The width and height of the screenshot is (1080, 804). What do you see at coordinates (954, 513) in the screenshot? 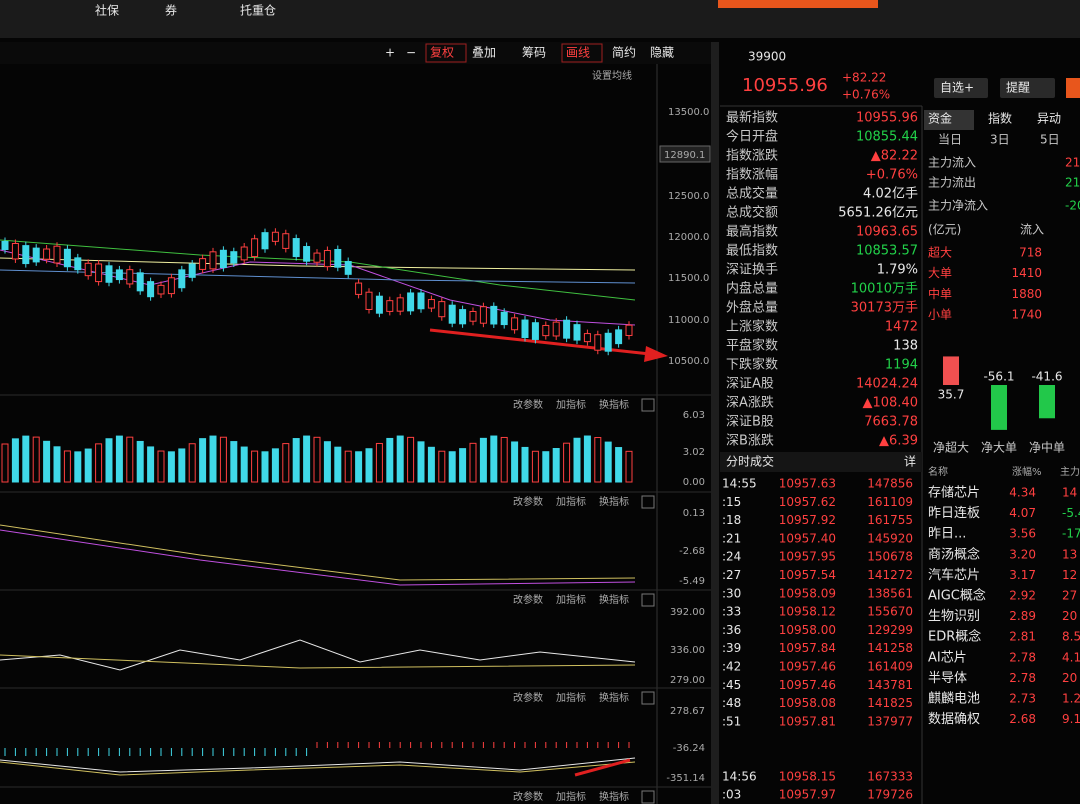
I see `sector-name: 昨日连板` at bounding box center [954, 513].